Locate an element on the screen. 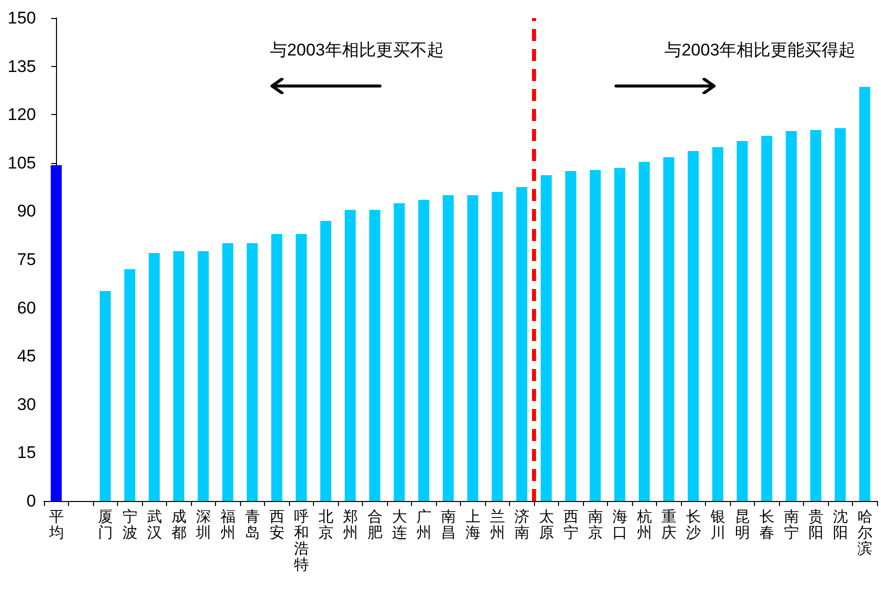 The image size is (881, 598). x-tick-label: 武汉 is located at coordinates (154, 525).